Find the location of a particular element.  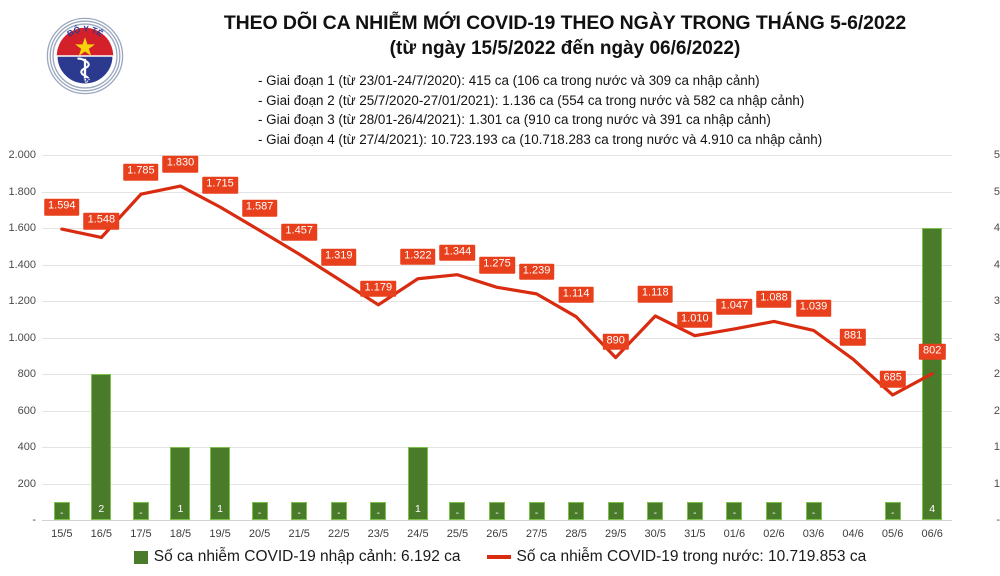

x-axis-tick-label: 24/5 is located at coordinates (418, 534).